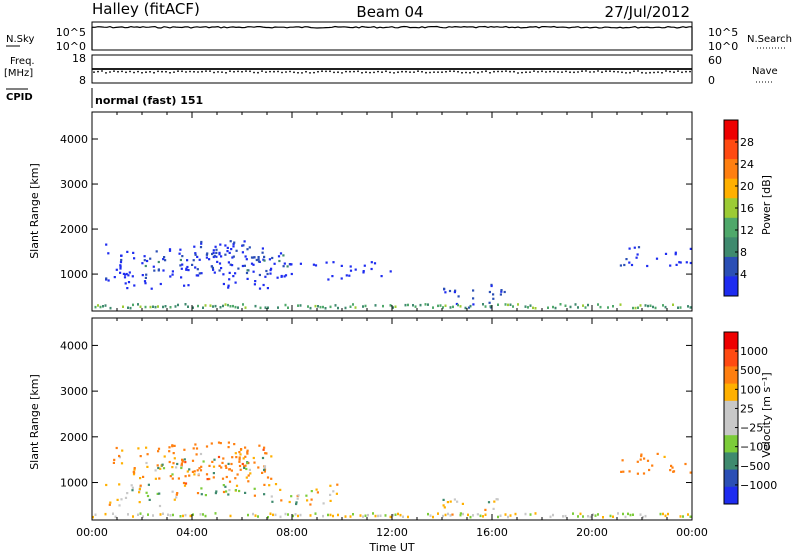 Image resolution: width=800 pixels, height=554 pixels. I want to click on y-tick-label: 2000, so click(74, 229).